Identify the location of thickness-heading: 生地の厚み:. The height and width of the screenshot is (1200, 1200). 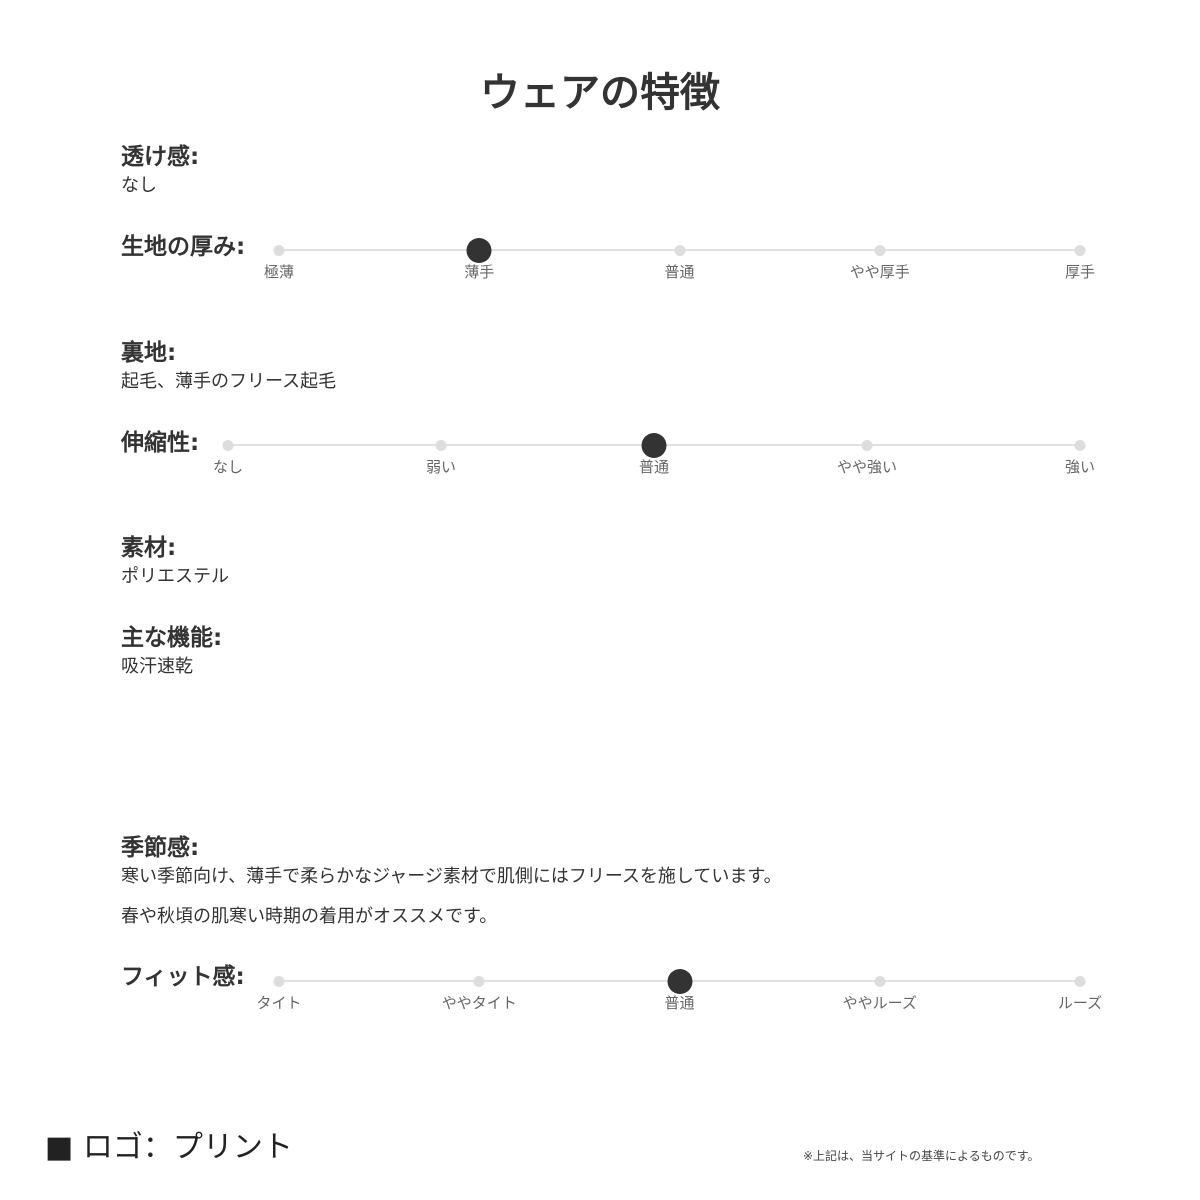
(183, 247).